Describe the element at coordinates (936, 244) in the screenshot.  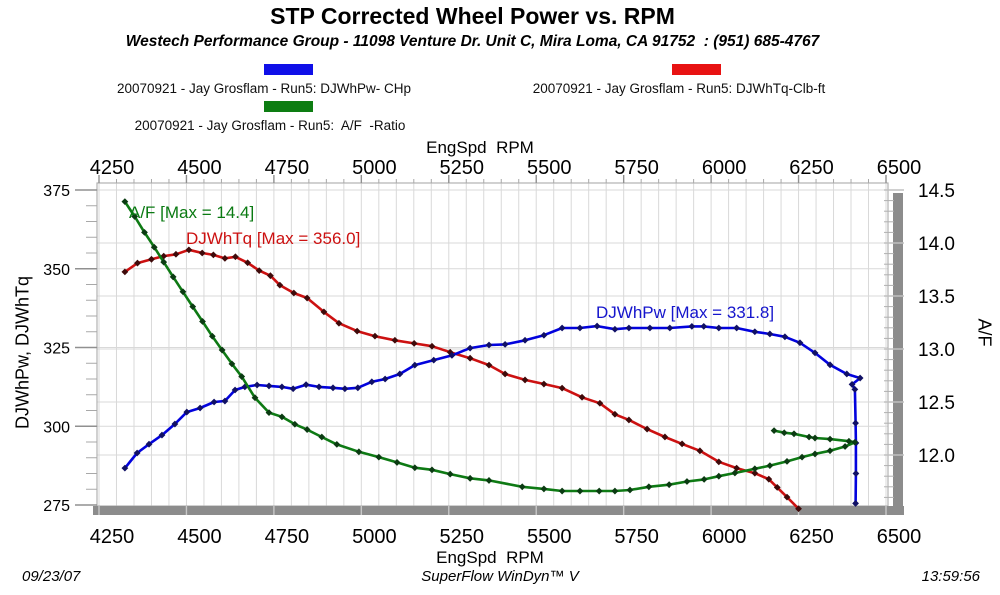
I see `svg-text: 14.0` at that location.